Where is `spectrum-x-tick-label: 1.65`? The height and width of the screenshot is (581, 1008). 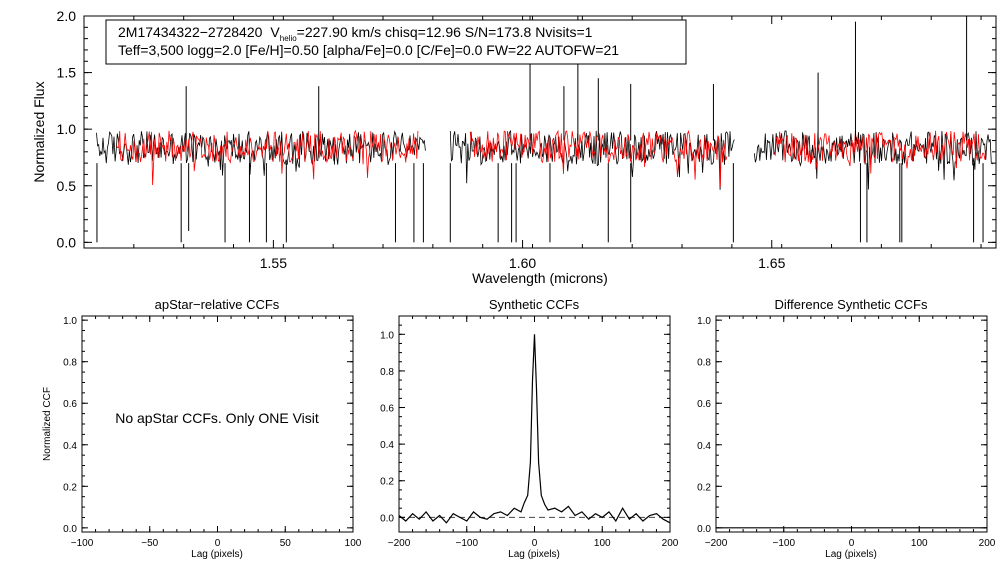
spectrum-x-tick-label: 1.65 is located at coordinates (771, 263).